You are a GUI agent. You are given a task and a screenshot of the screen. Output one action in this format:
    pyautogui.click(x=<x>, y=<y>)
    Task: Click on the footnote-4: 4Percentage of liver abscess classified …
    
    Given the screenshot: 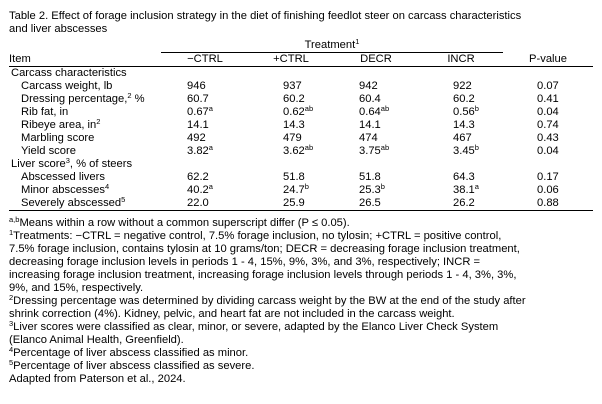 What is the action you would take?
    pyautogui.click(x=129, y=352)
    